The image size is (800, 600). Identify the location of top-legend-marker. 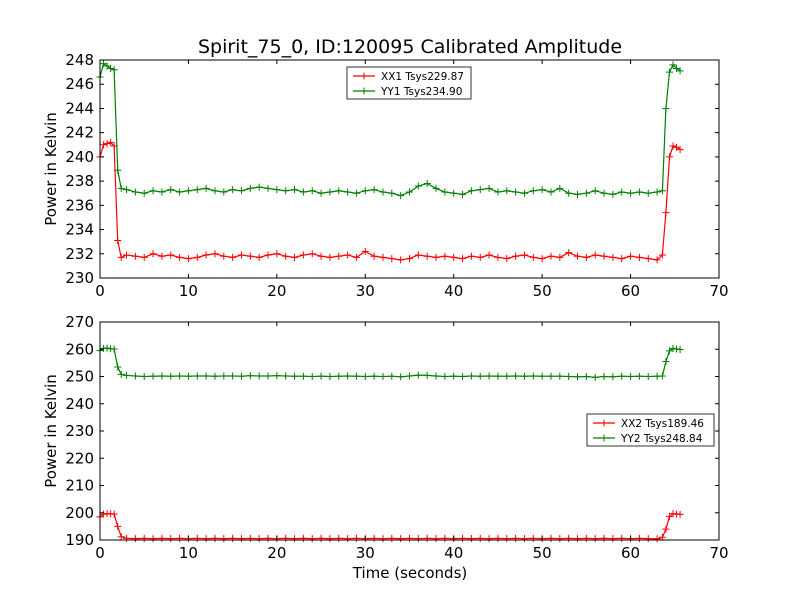
(364, 76).